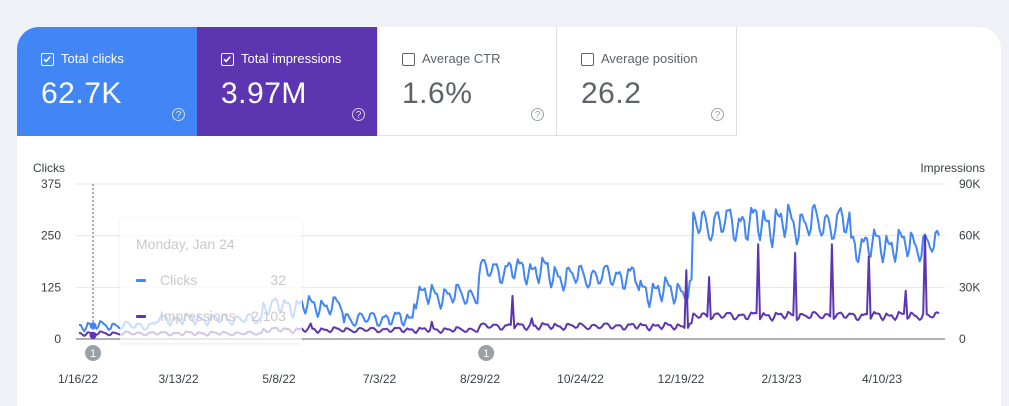 This screenshot has width=1009, height=406. What do you see at coordinates (185, 244) in the screenshot?
I see `tooltip-date: Monday, Jan 24` at bounding box center [185, 244].